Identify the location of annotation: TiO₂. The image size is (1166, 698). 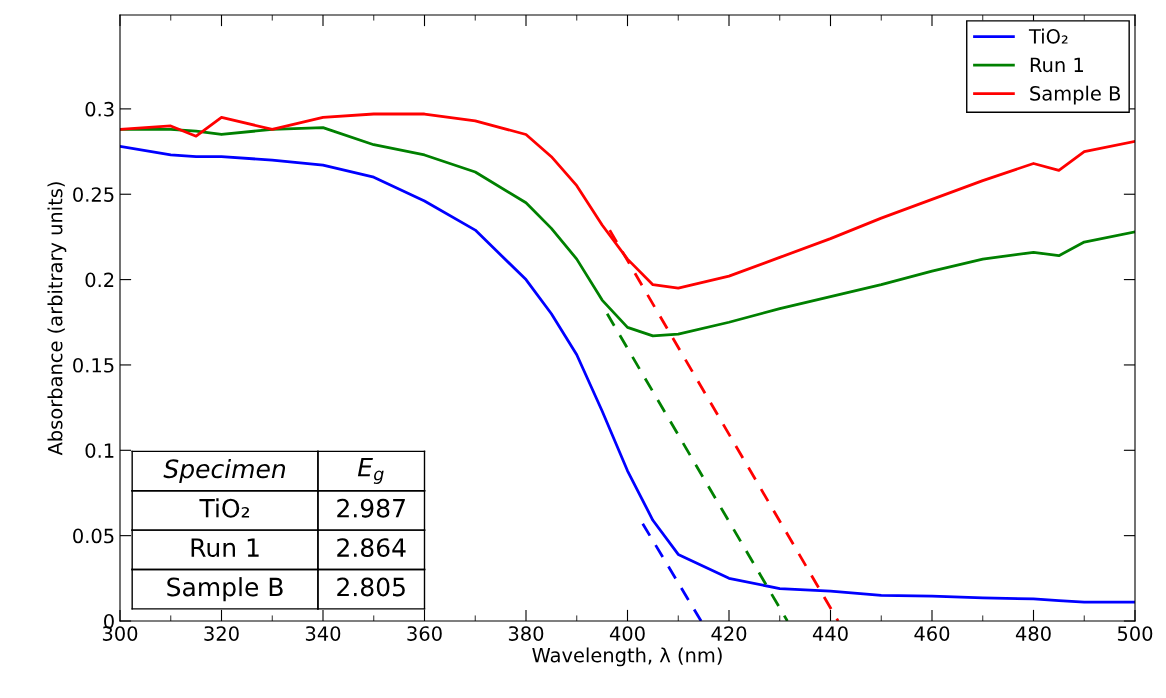
(224, 508).